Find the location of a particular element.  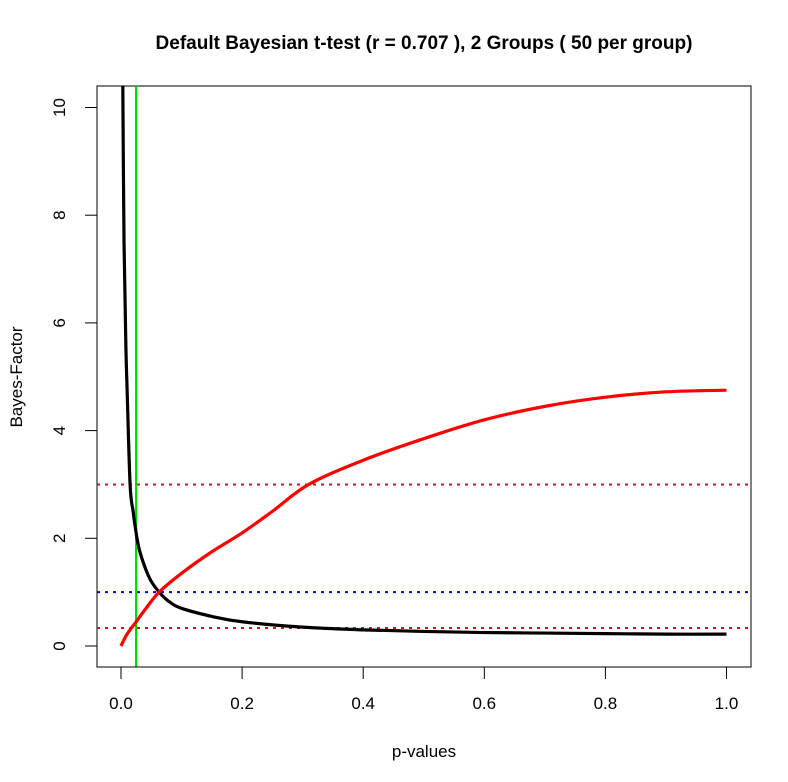

x-axis: 0.0 0.2 0.4 0.6 0.8 1.0 is located at coordinates (424, 689).